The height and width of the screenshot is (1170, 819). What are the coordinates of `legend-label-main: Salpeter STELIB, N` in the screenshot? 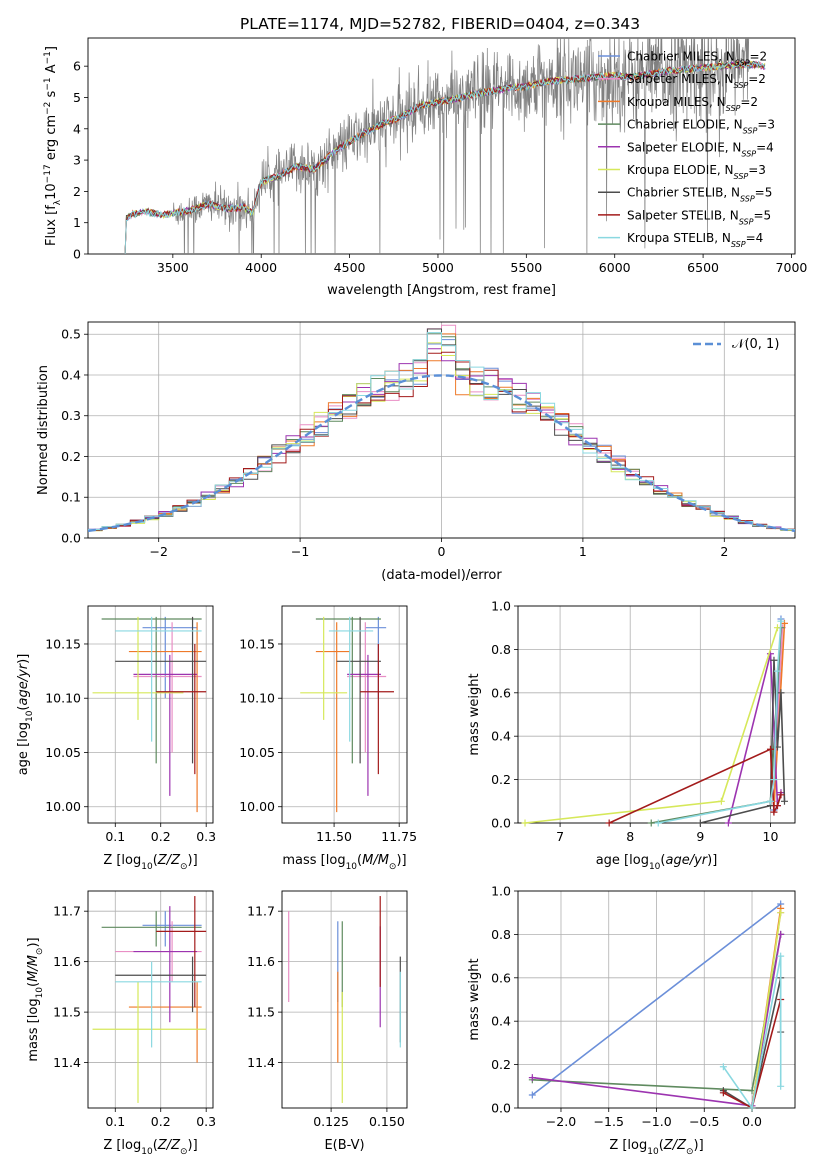 It's located at (683, 215).